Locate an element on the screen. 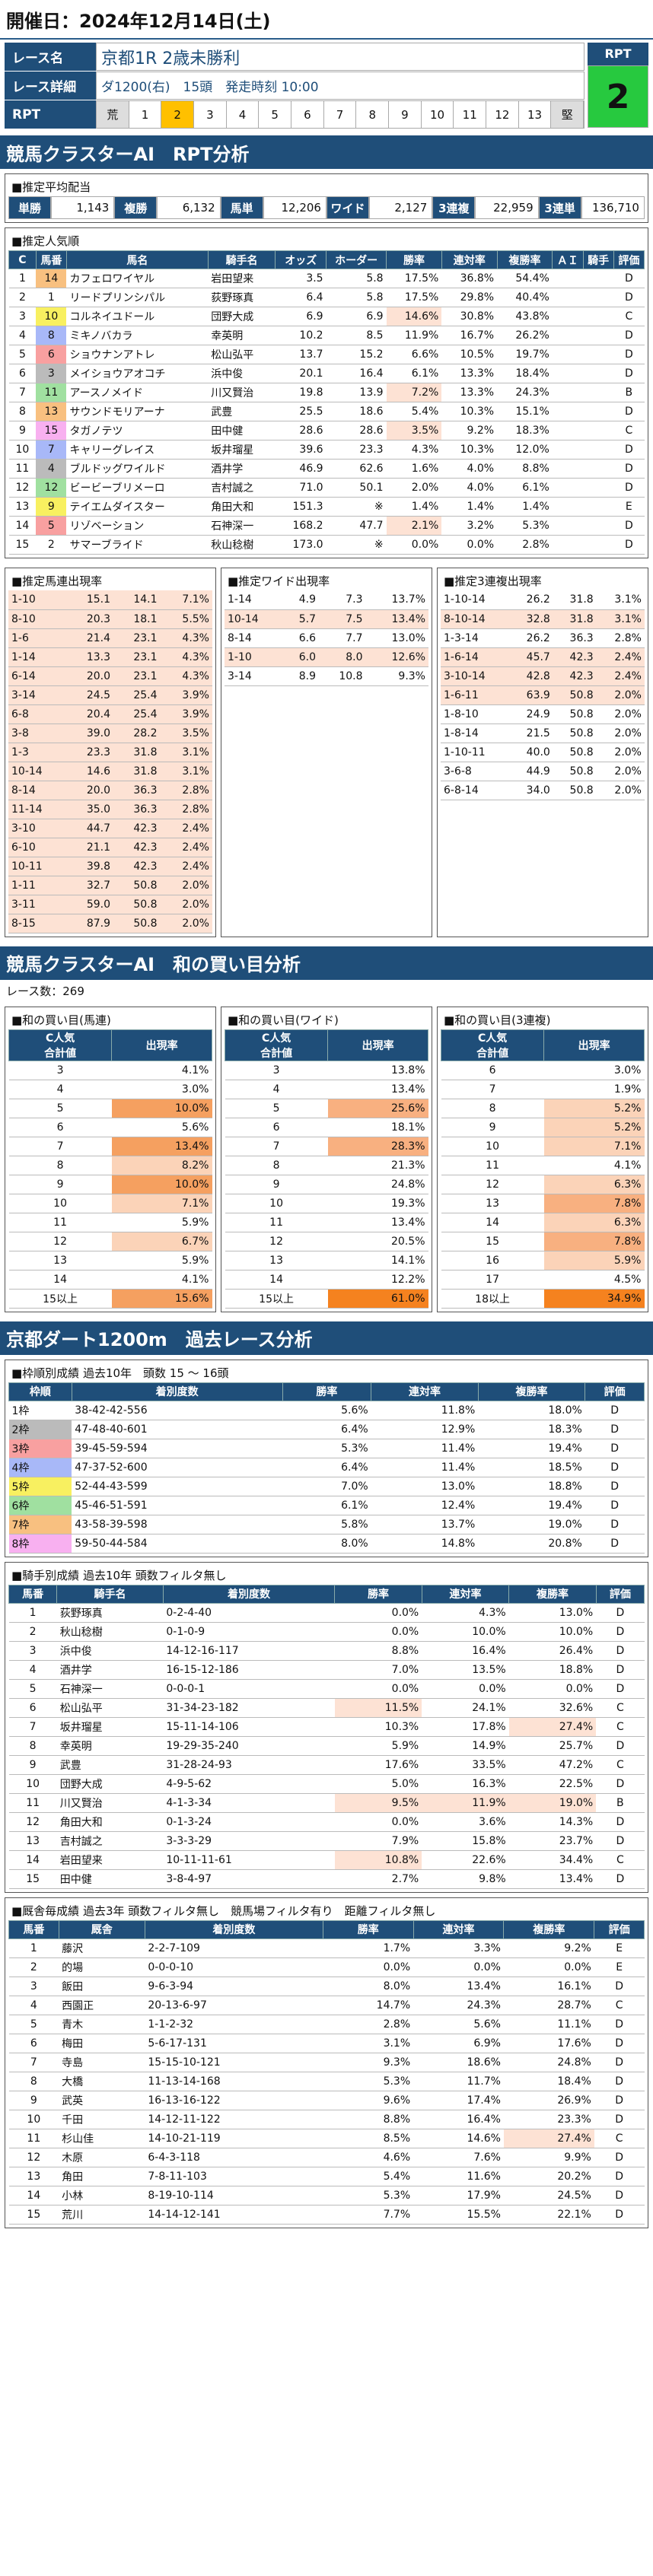 The image size is (653, 2576). table-cell: 幸英明 is located at coordinates (242, 335).